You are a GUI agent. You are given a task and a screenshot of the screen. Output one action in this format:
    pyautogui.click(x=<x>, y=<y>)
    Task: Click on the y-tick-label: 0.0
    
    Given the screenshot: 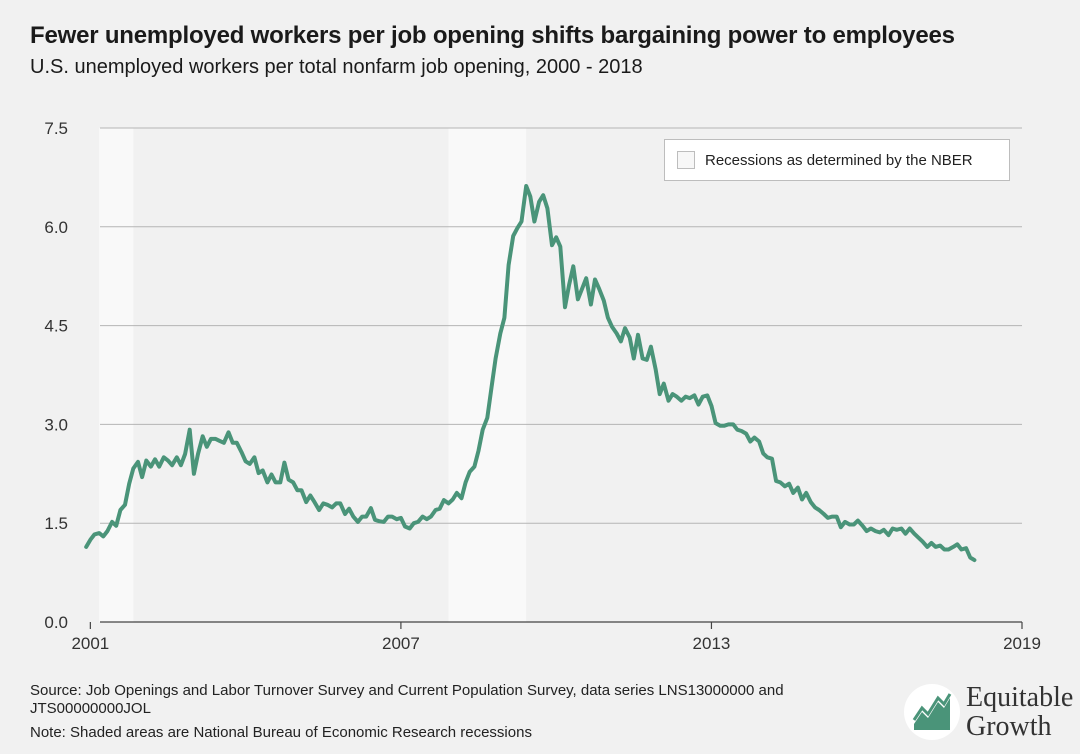 What is the action you would take?
    pyautogui.click(x=56, y=622)
    